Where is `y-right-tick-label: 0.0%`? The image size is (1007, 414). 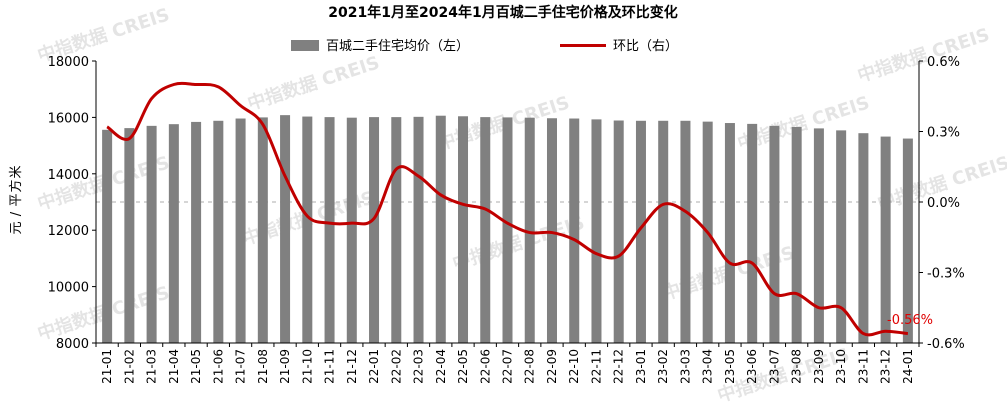 y-right-tick-label: 0.0% is located at coordinates (943, 203).